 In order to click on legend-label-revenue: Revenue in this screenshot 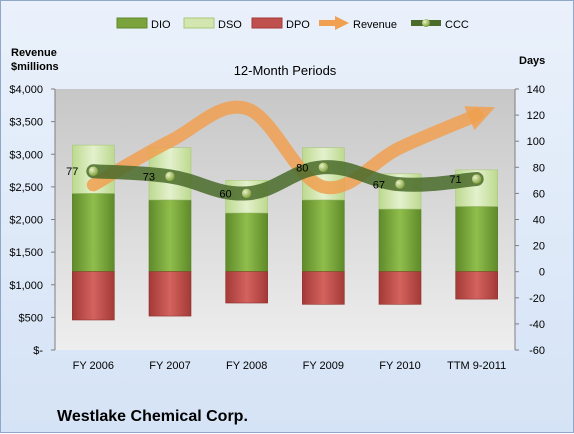, I will do `click(375, 25)`.